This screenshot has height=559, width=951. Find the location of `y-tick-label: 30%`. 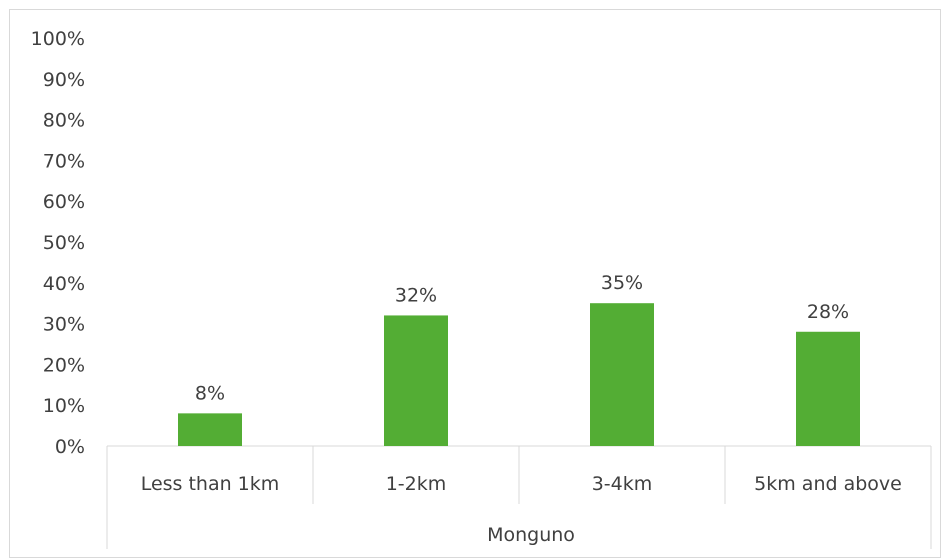

y-tick-label: 30% is located at coordinates (64, 325).